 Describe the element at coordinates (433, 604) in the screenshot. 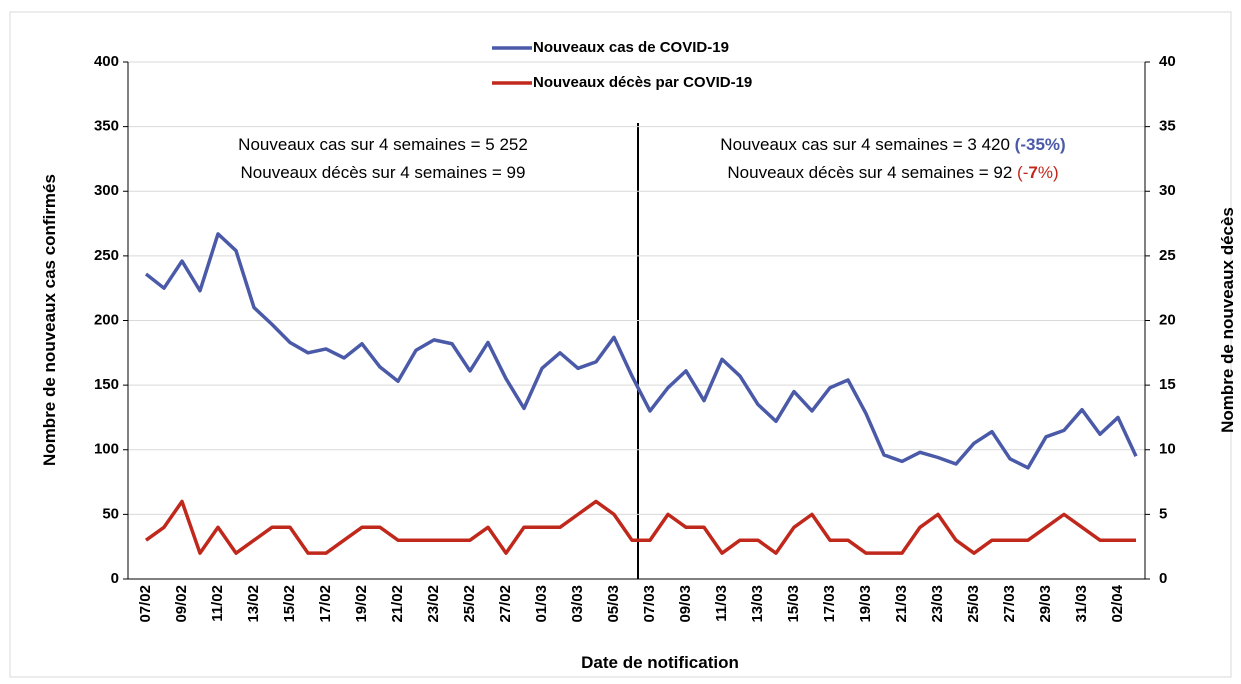

I see `x-tick-label: 23/02` at that location.